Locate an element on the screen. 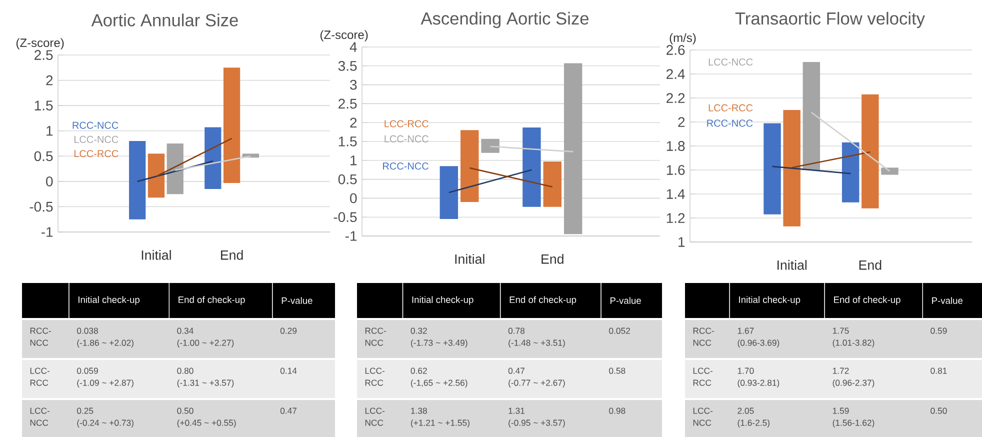 The image size is (982, 437). y-tick-label: 2.6 is located at coordinates (675, 50).